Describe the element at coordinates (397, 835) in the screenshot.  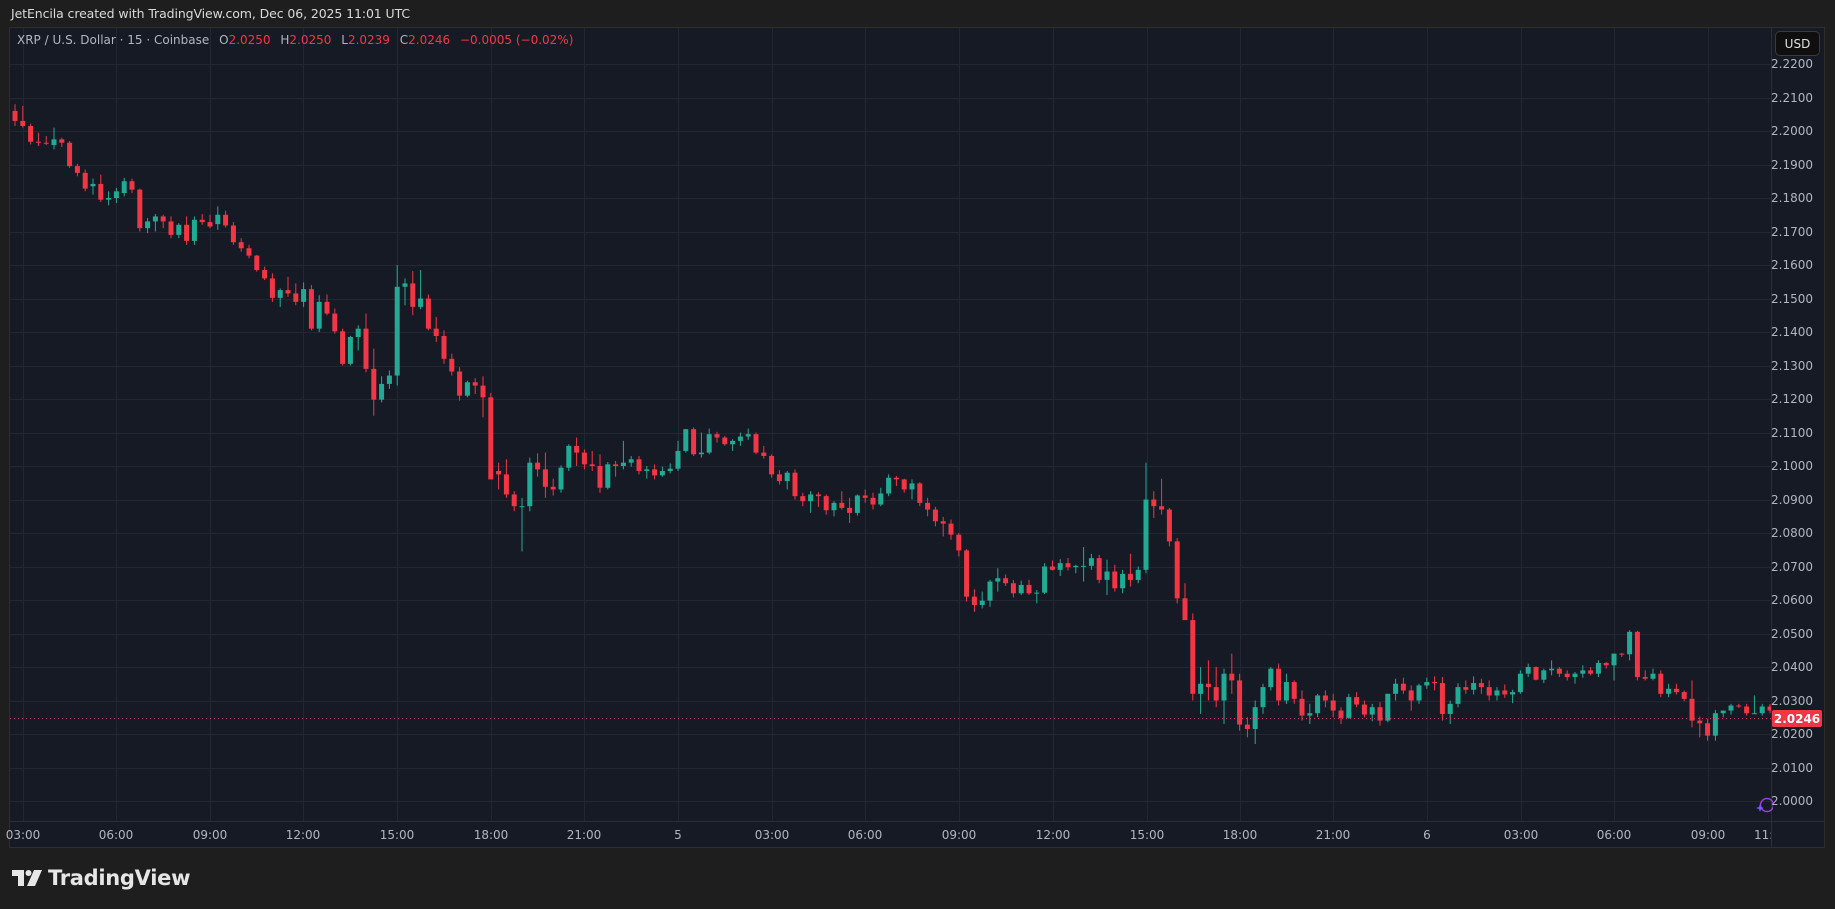
I see `time-tick-label: 15:00` at that location.